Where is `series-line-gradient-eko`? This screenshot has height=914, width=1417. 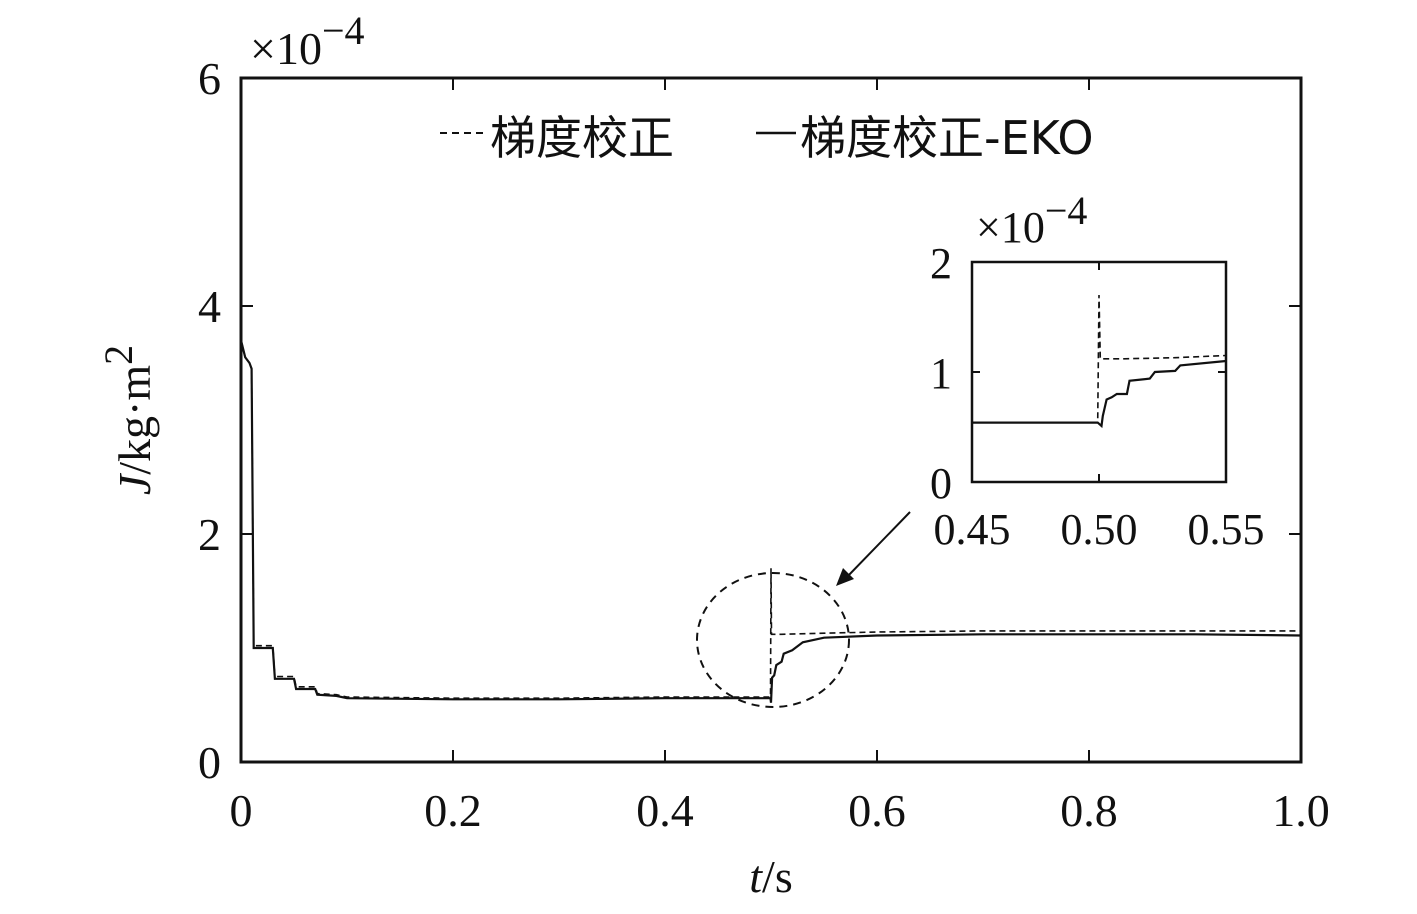
series-line-gradient-eko is located at coordinates (1099, 394).